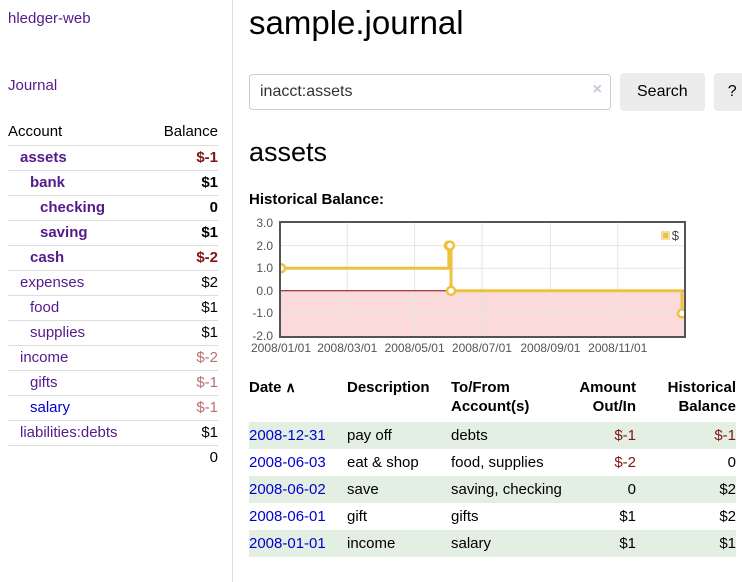  What do you see at coordinates (383, 462) in the screenshot?
I see `transaction-description: eat & shop` at bounding box center [383, 462].